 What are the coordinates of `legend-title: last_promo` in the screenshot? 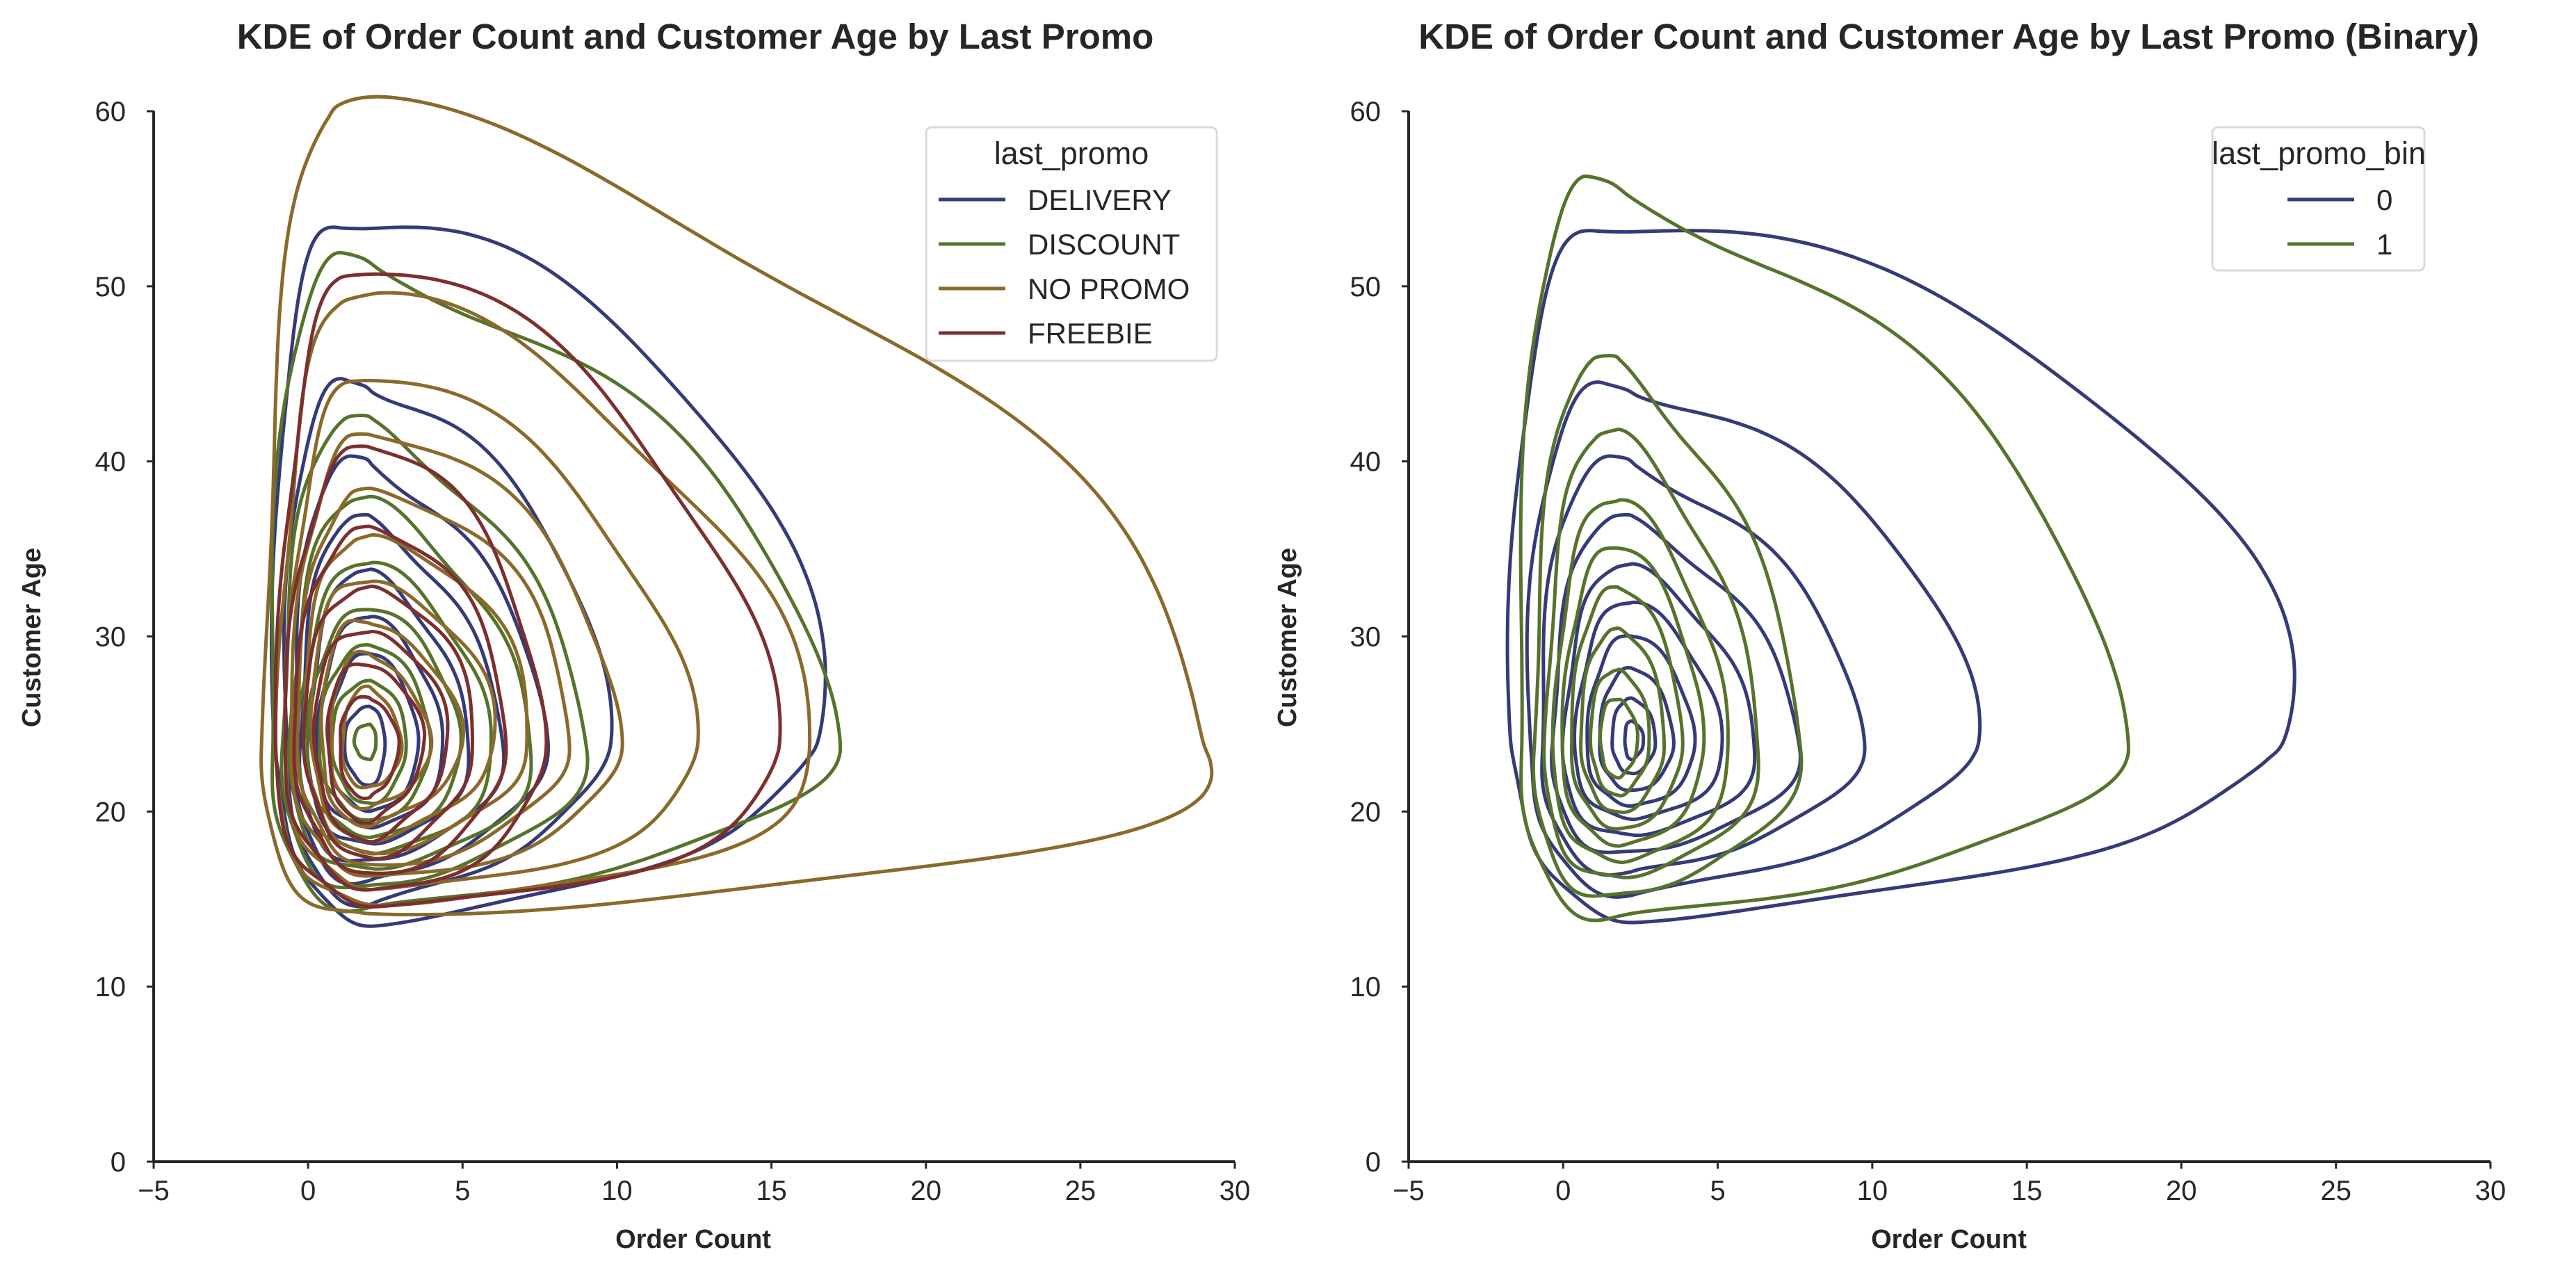 It's located at (1071, 154).